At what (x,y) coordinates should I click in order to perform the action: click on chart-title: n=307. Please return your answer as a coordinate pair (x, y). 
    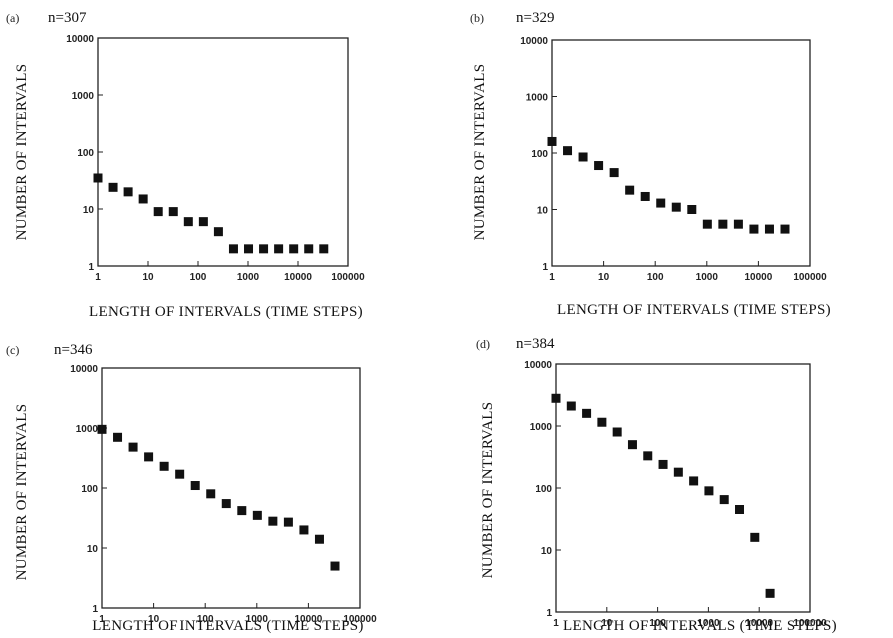
    Looking at the image, I should click on (67, 18).